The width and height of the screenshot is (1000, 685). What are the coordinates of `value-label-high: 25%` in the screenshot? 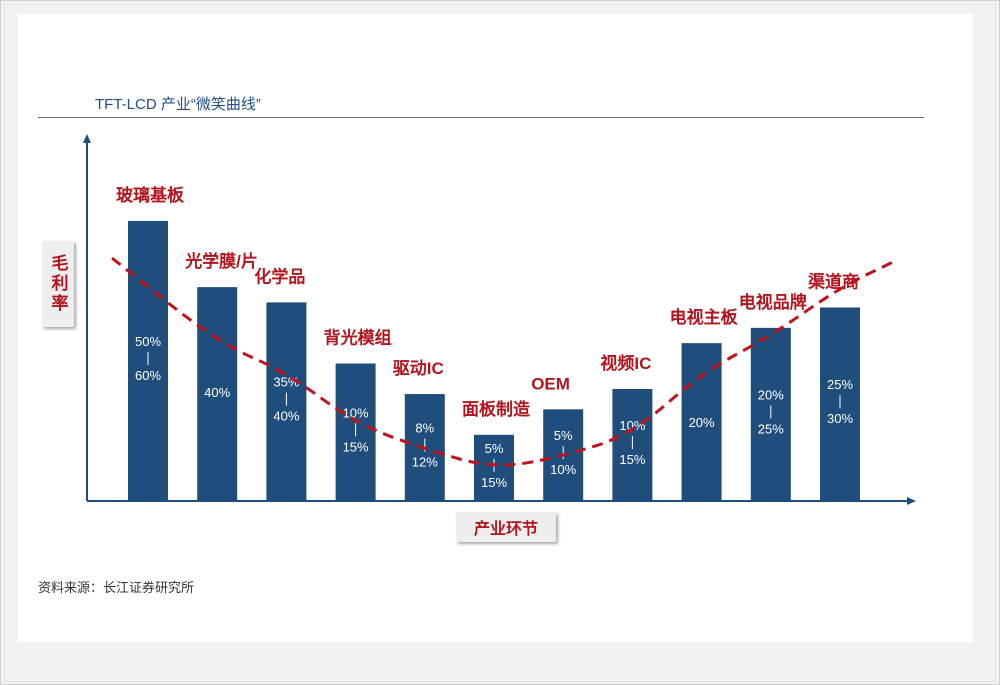 It's located at (771, 428).